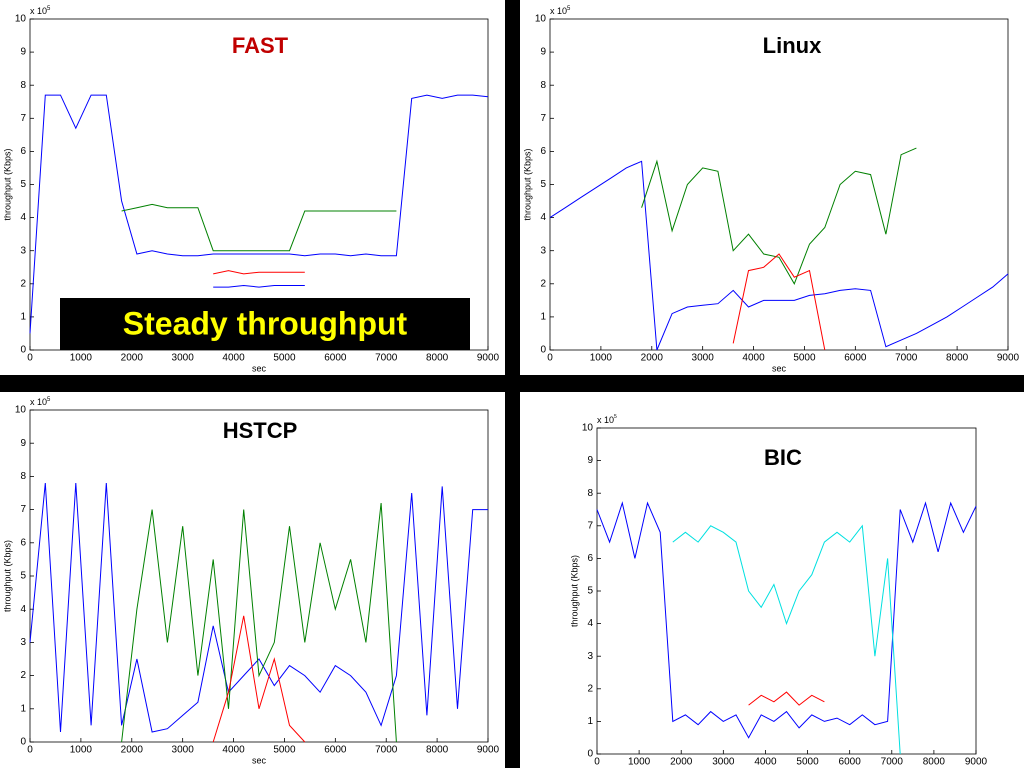 This screenshot has width=1024, height=768. Describe the element at coordinates (792, 45) in the screenshot. I see `chart-title: Linux` at that location.